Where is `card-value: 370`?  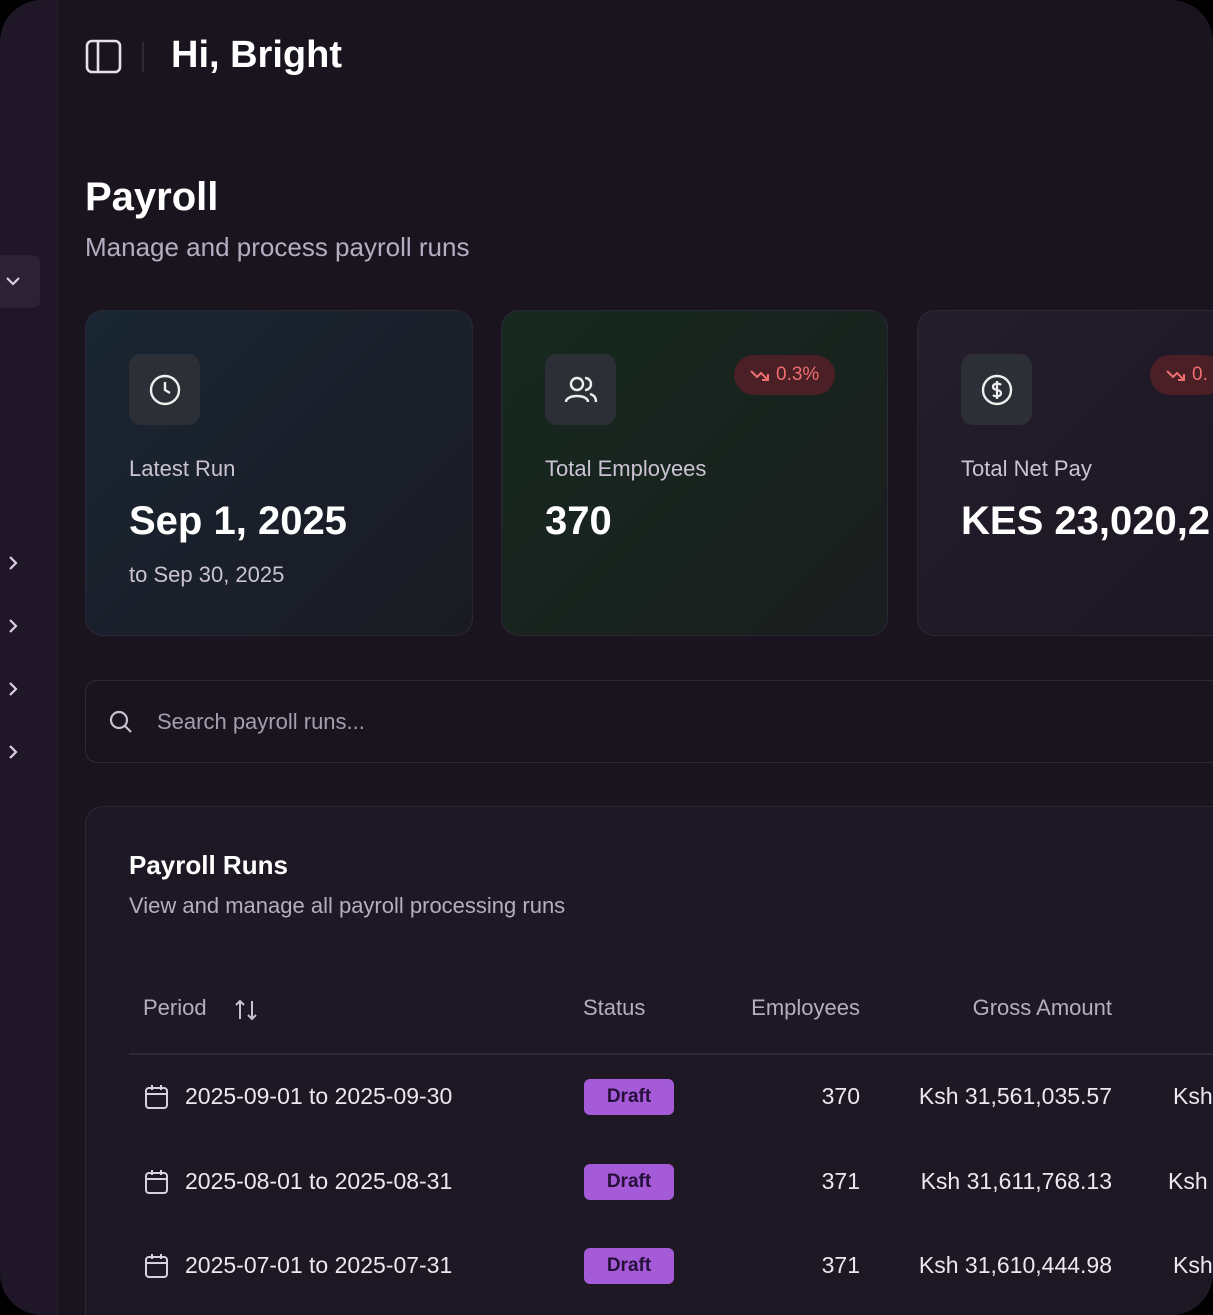 card-value: 370 is located at coordinates (578, 521).